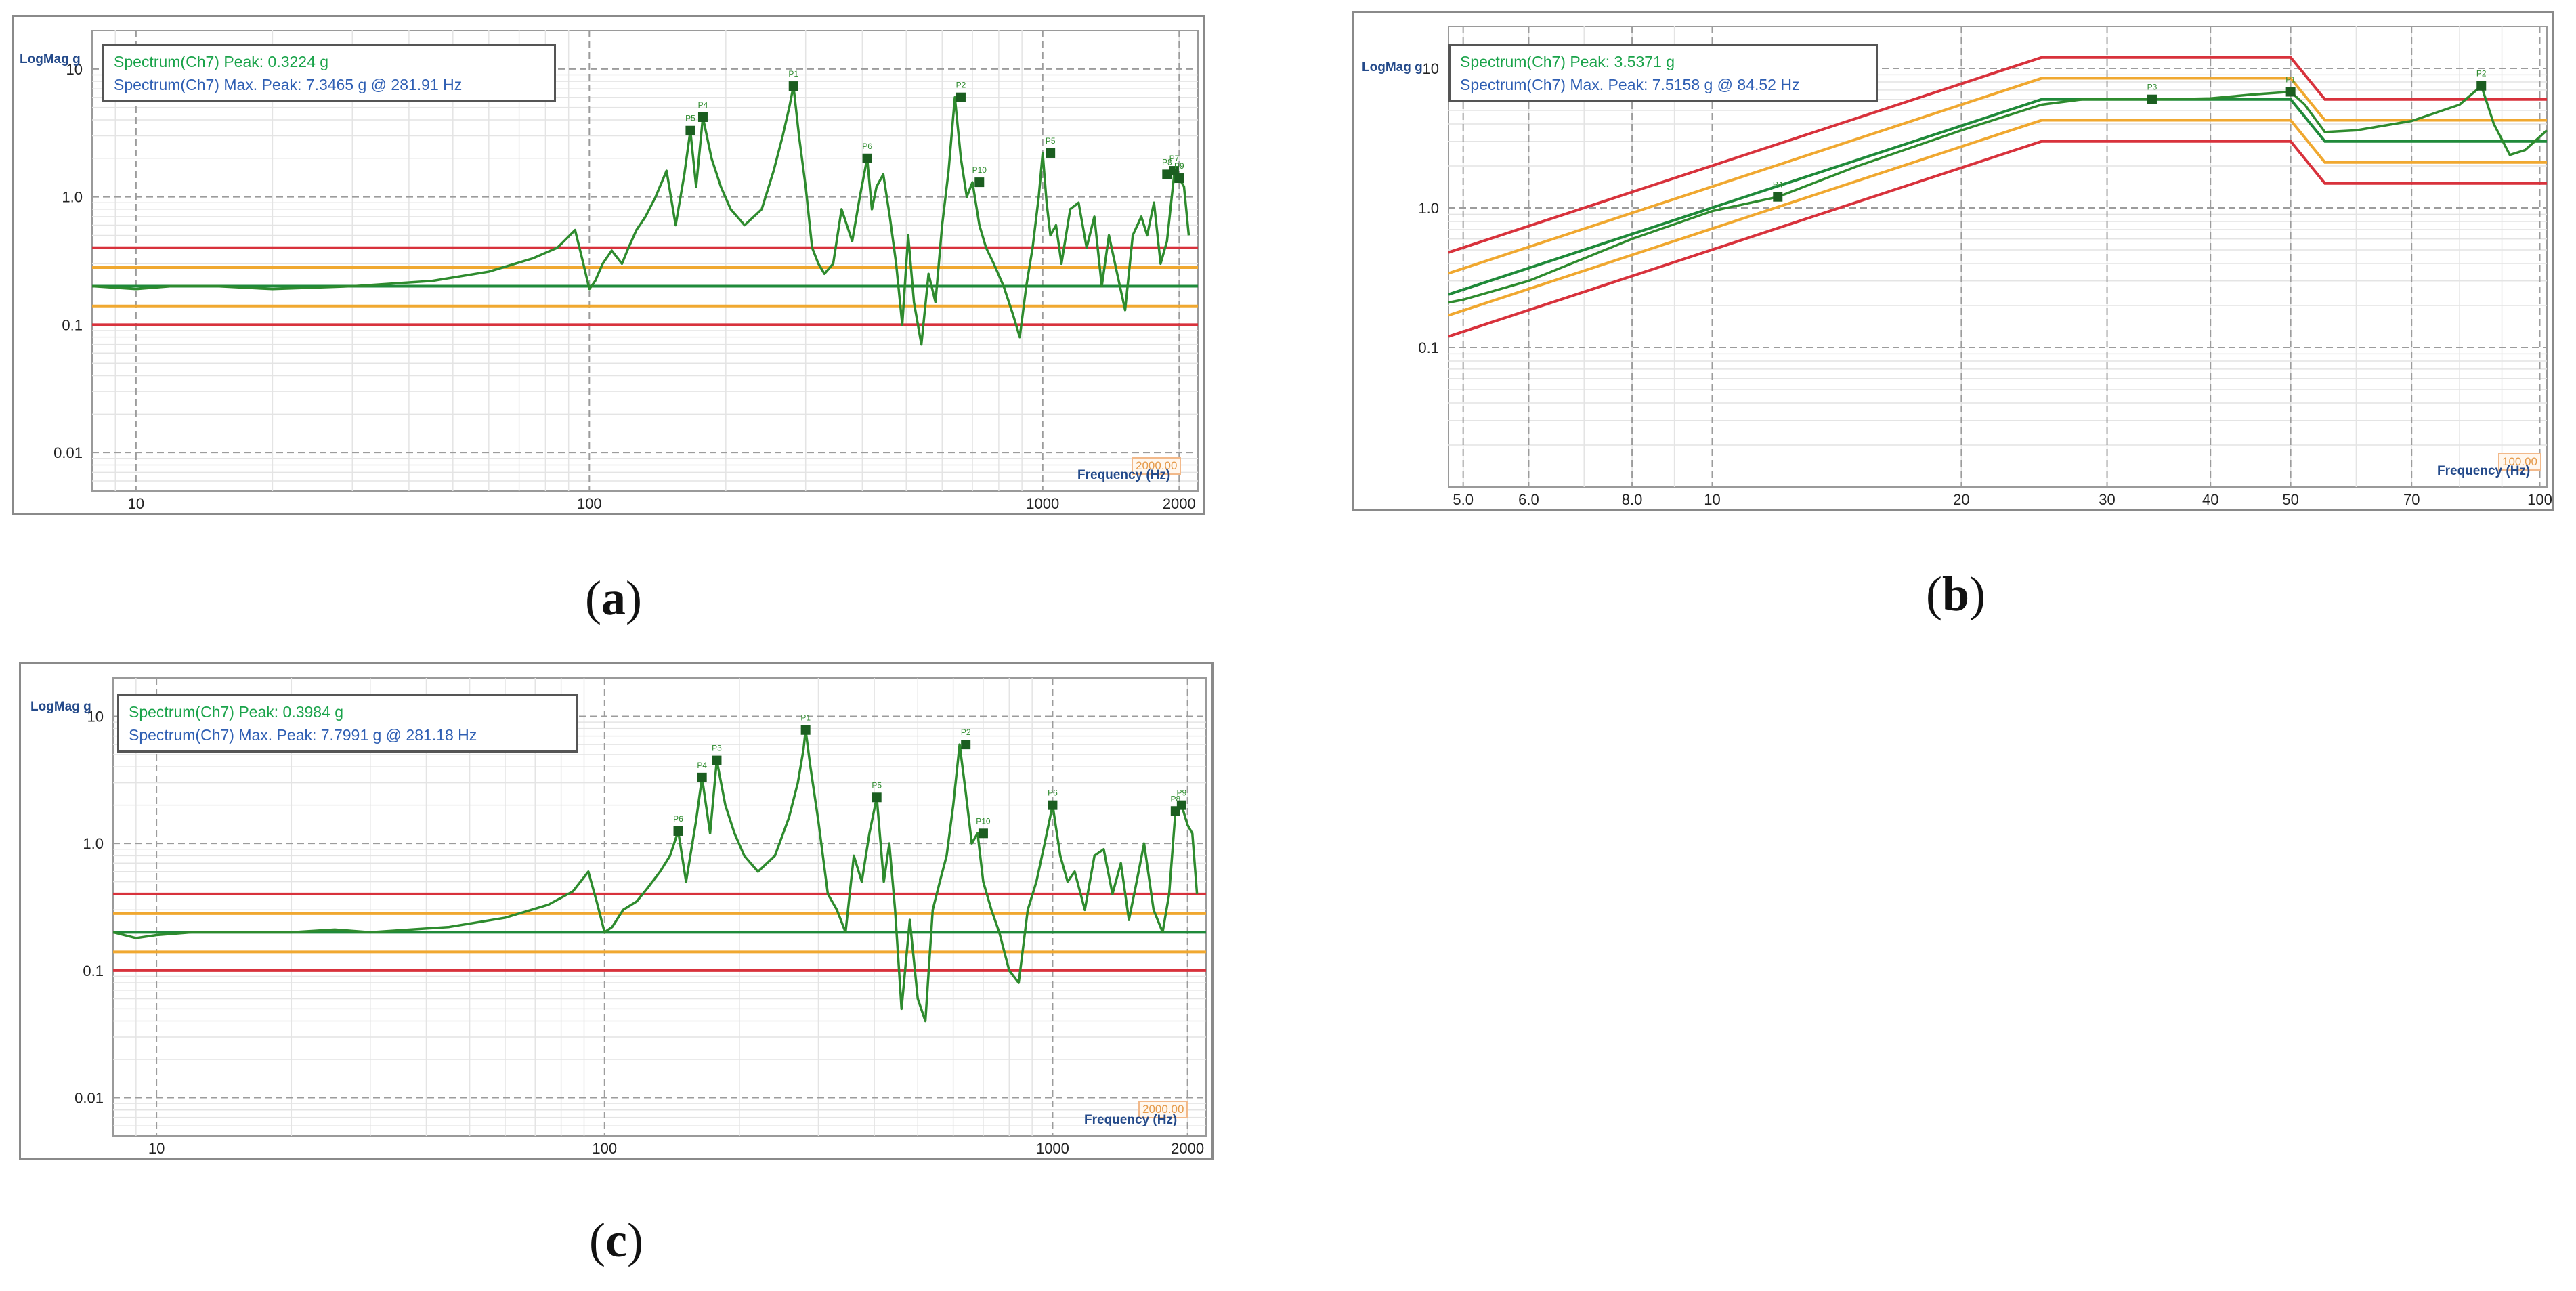  I want to click on caption-c: (c), so click(616, 1240).